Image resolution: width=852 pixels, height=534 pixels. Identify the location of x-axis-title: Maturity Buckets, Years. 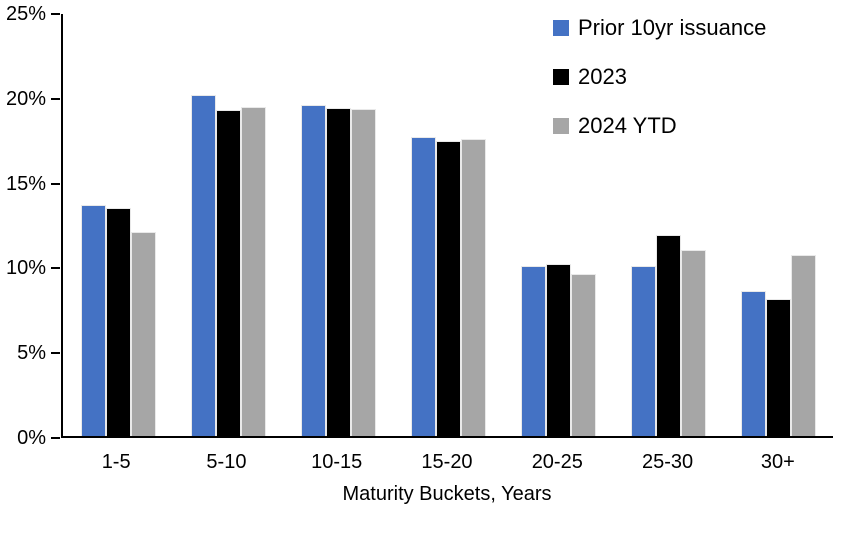
(447, 494).